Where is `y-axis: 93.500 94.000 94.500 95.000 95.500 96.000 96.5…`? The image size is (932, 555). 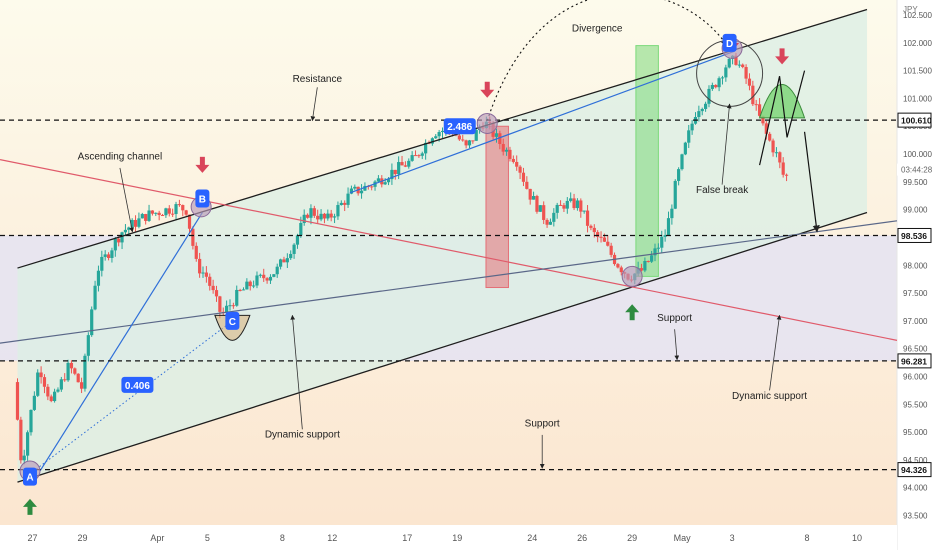
y-axis: 93.500 94.000 94.500 95.000 95.500 96.000 96.5… is located at coordinates (917, 263).